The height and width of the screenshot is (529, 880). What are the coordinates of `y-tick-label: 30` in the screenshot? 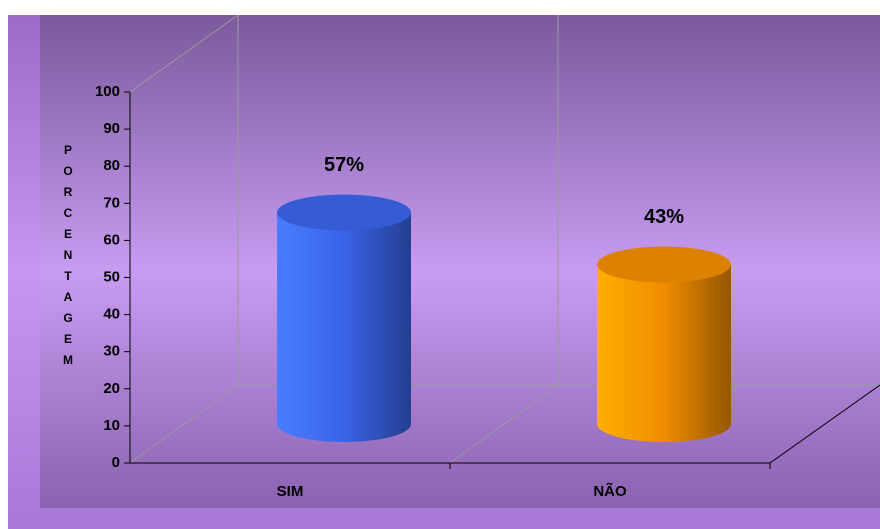 It's located at (111, 351).